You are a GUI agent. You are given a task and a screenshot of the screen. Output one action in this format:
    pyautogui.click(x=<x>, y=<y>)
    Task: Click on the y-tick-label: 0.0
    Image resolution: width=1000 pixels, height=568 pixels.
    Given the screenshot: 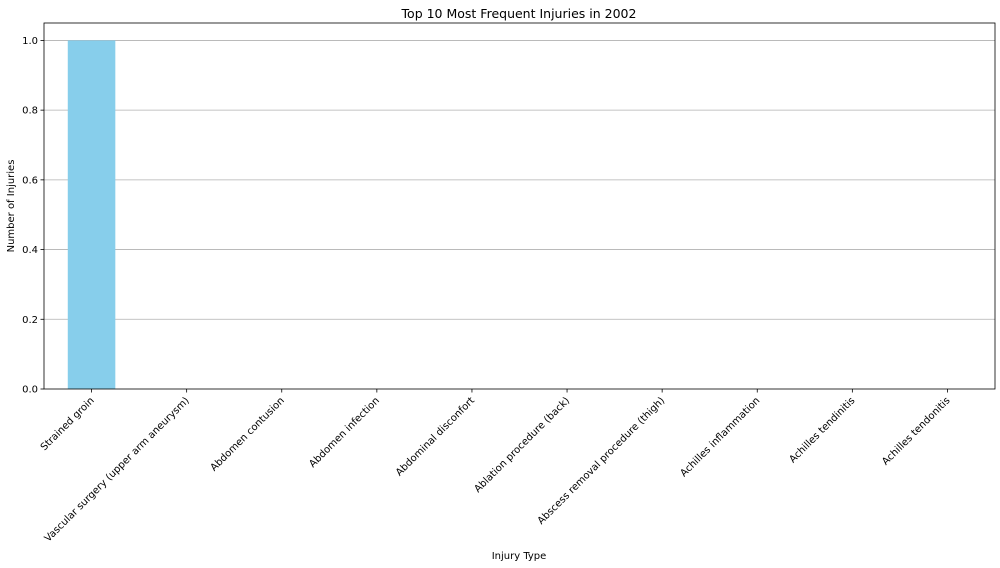 What is the action you would take?
    pyautogui.click(x=30, y=390)
    